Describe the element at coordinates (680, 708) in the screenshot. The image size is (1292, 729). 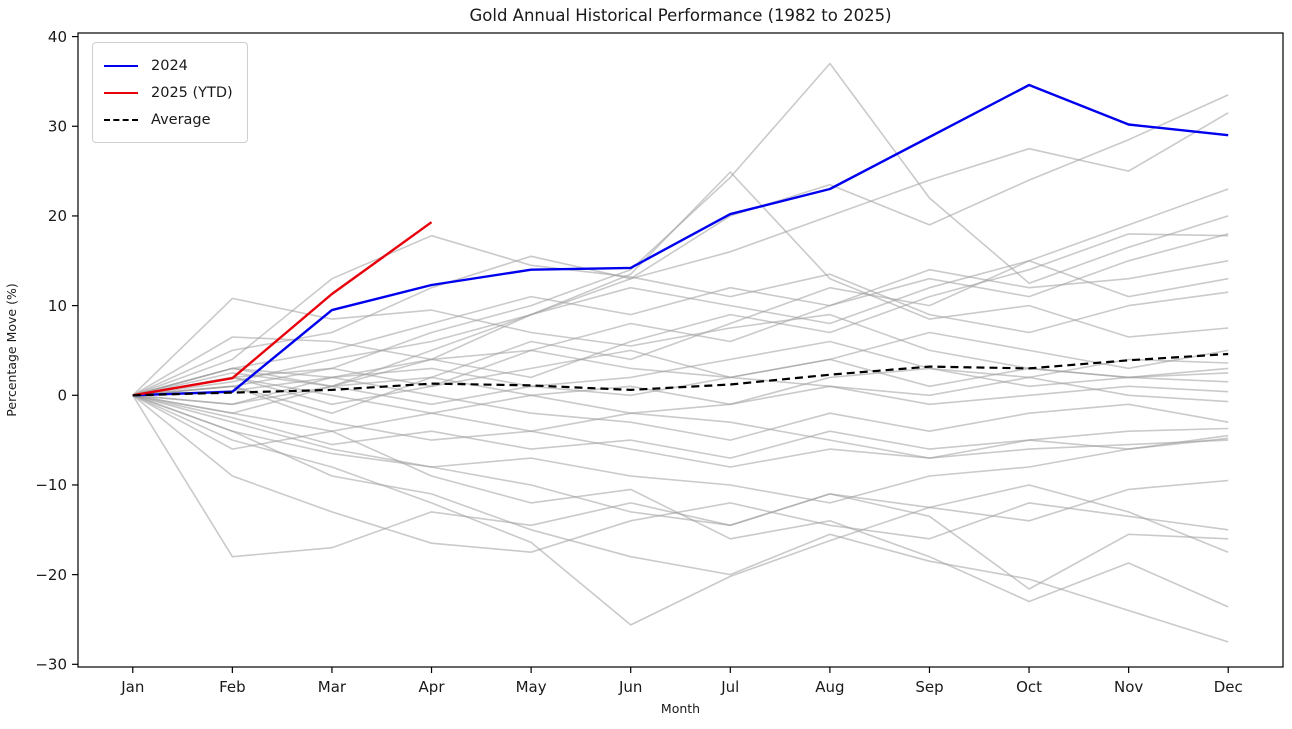
I see `x-axis-label: Month` at that location.